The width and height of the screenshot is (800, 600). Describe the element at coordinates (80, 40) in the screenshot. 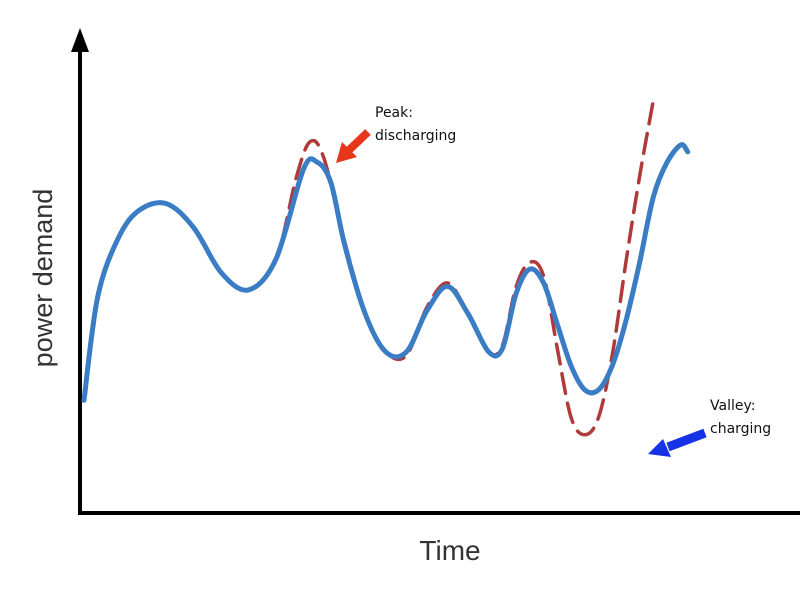

I see `y-axis-arrow-icon` at that location.